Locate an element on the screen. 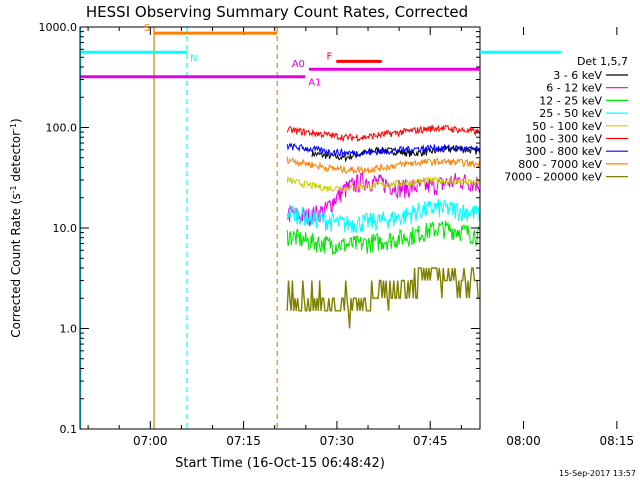 The image size is (640, 480). flag-label-S: S is located at coordinates (147, 28).